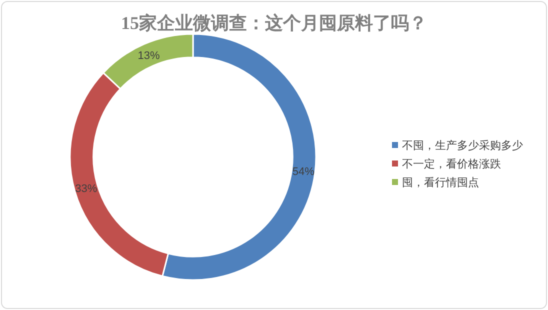 The width and height of the screenshot is (548, 310). What do you see at coordinates (303, 172) in the screenshot?
I see `data-label: 54%` at bounding box center [303, 172].